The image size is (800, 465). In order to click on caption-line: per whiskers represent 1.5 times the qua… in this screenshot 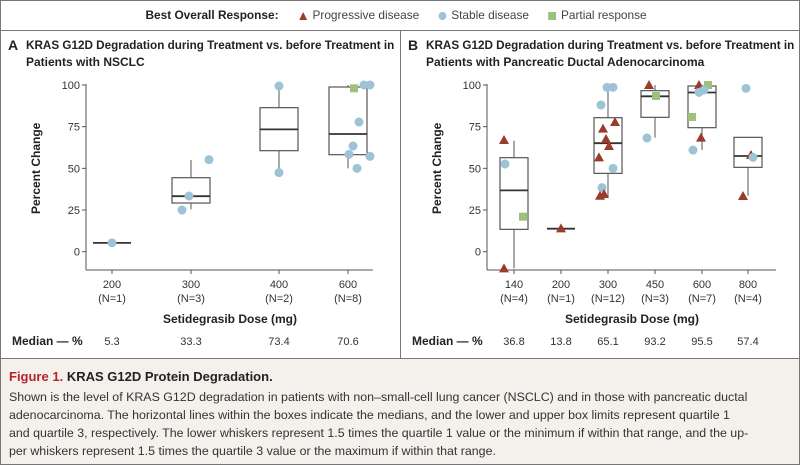, I will do `click(252, 451)`.